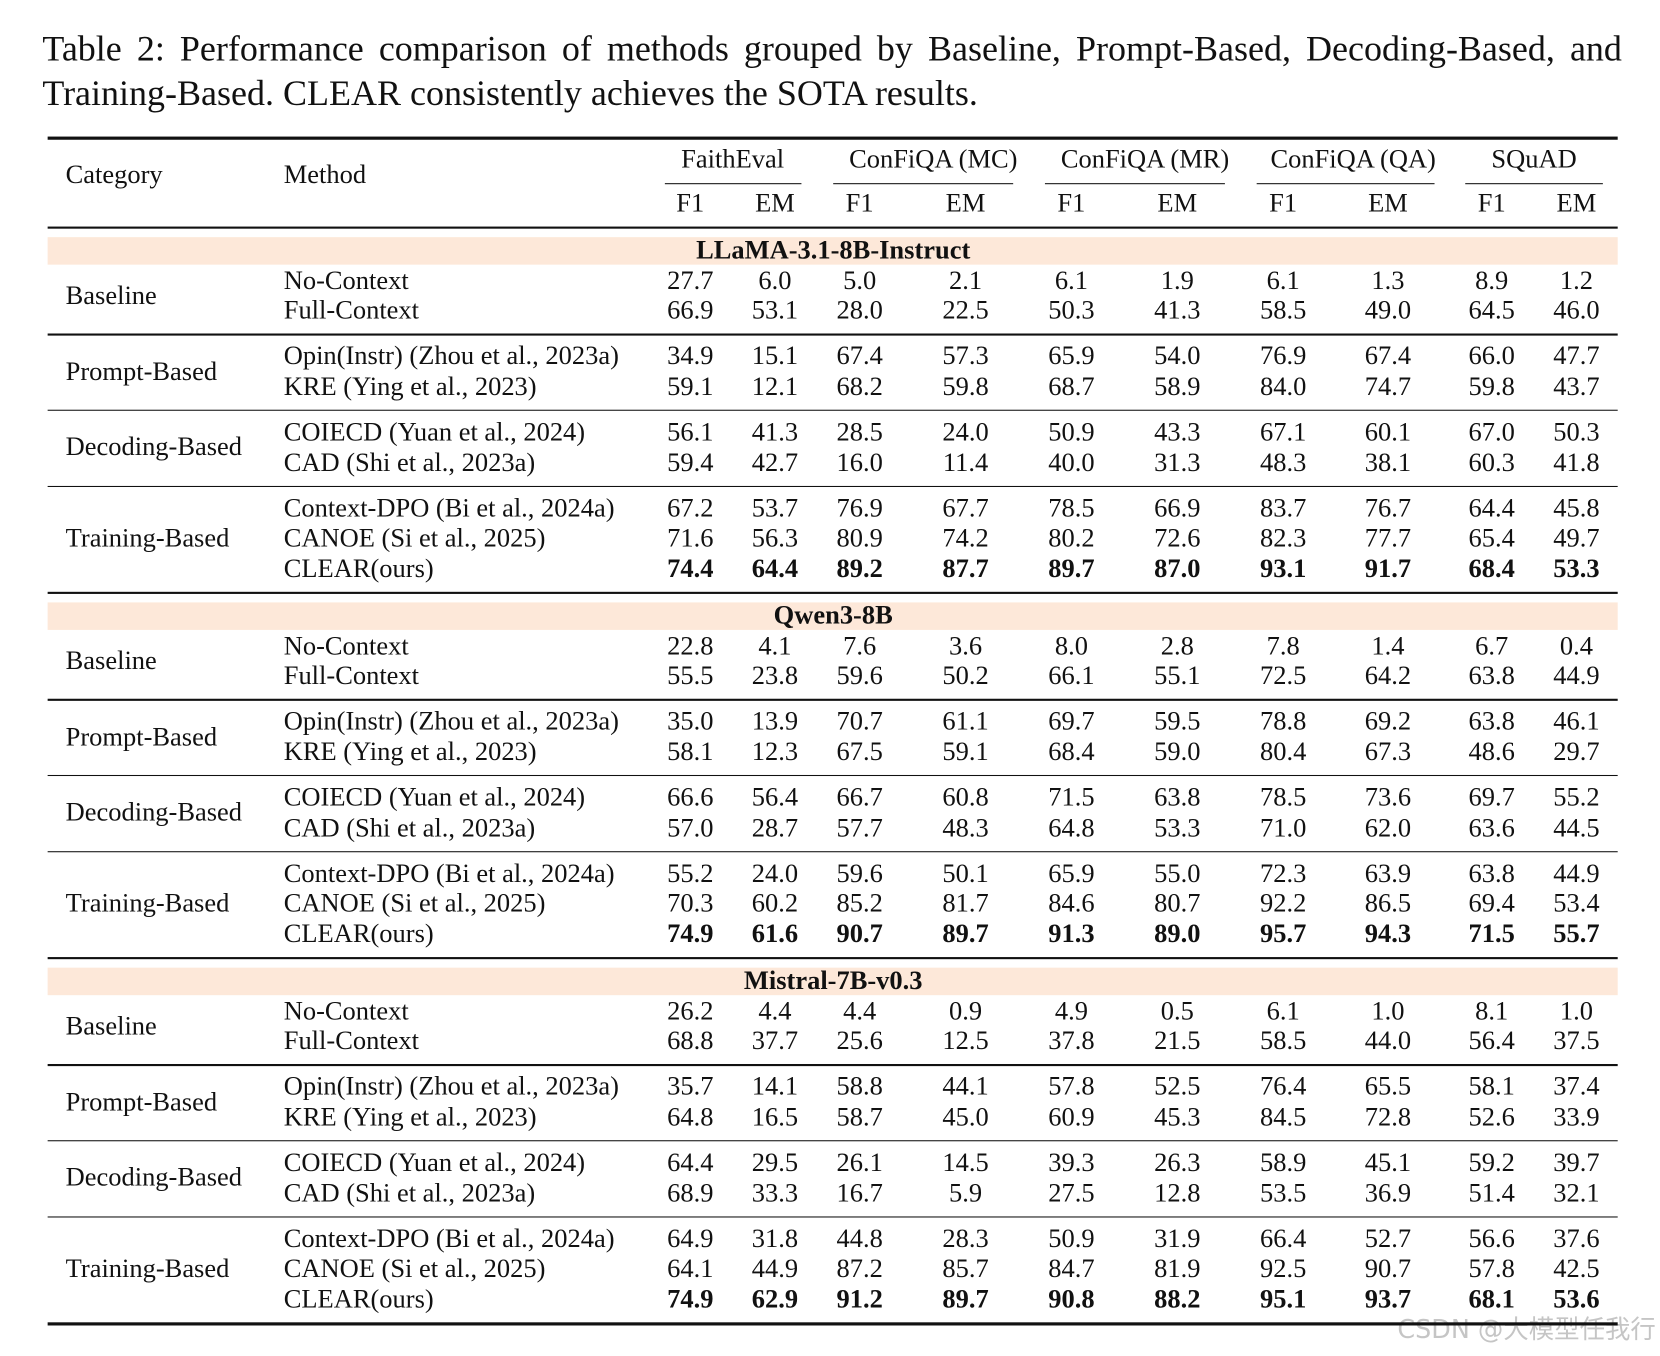 The height and width of the screenshot is (1356, 1660). Describe the element at coordinates (1576, 752) in the screenshot. I see `cell-value: 29.7` at that location.